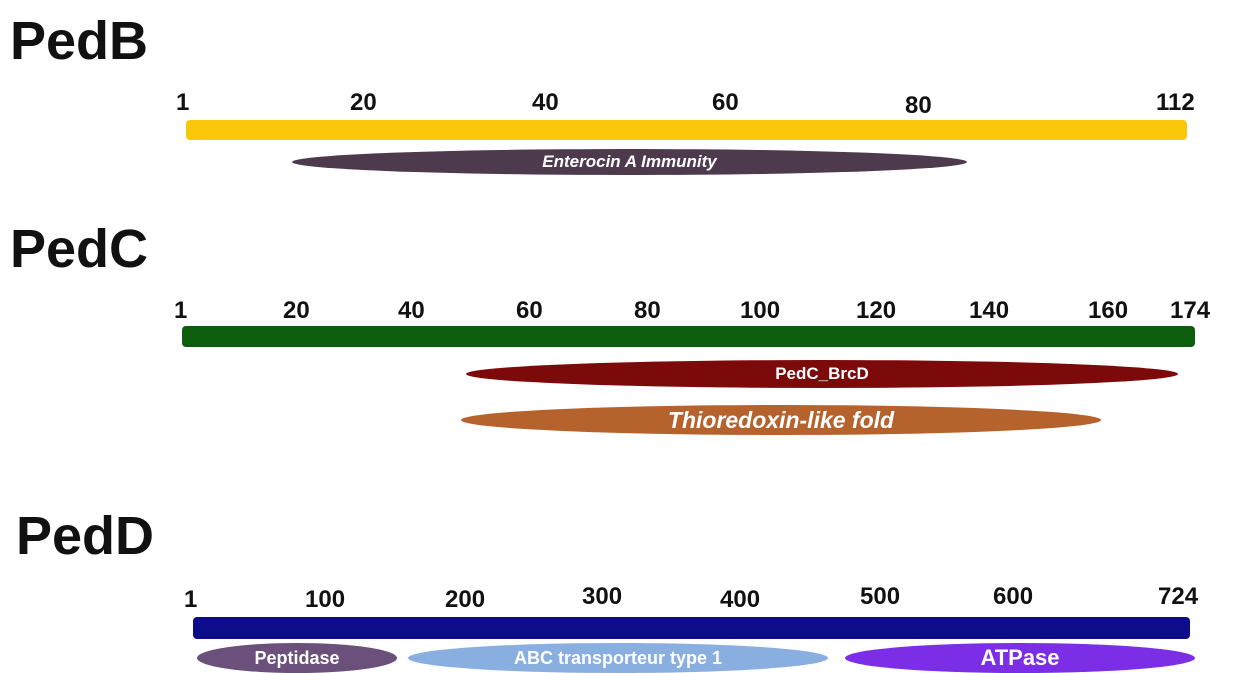 Image resolution: width=1235 pixels, height=673 pixels. What do you see at coordinates (740, 599) in the screenshot?
I see `pedd-tick-400: 400` at bounding box center [740, 599].